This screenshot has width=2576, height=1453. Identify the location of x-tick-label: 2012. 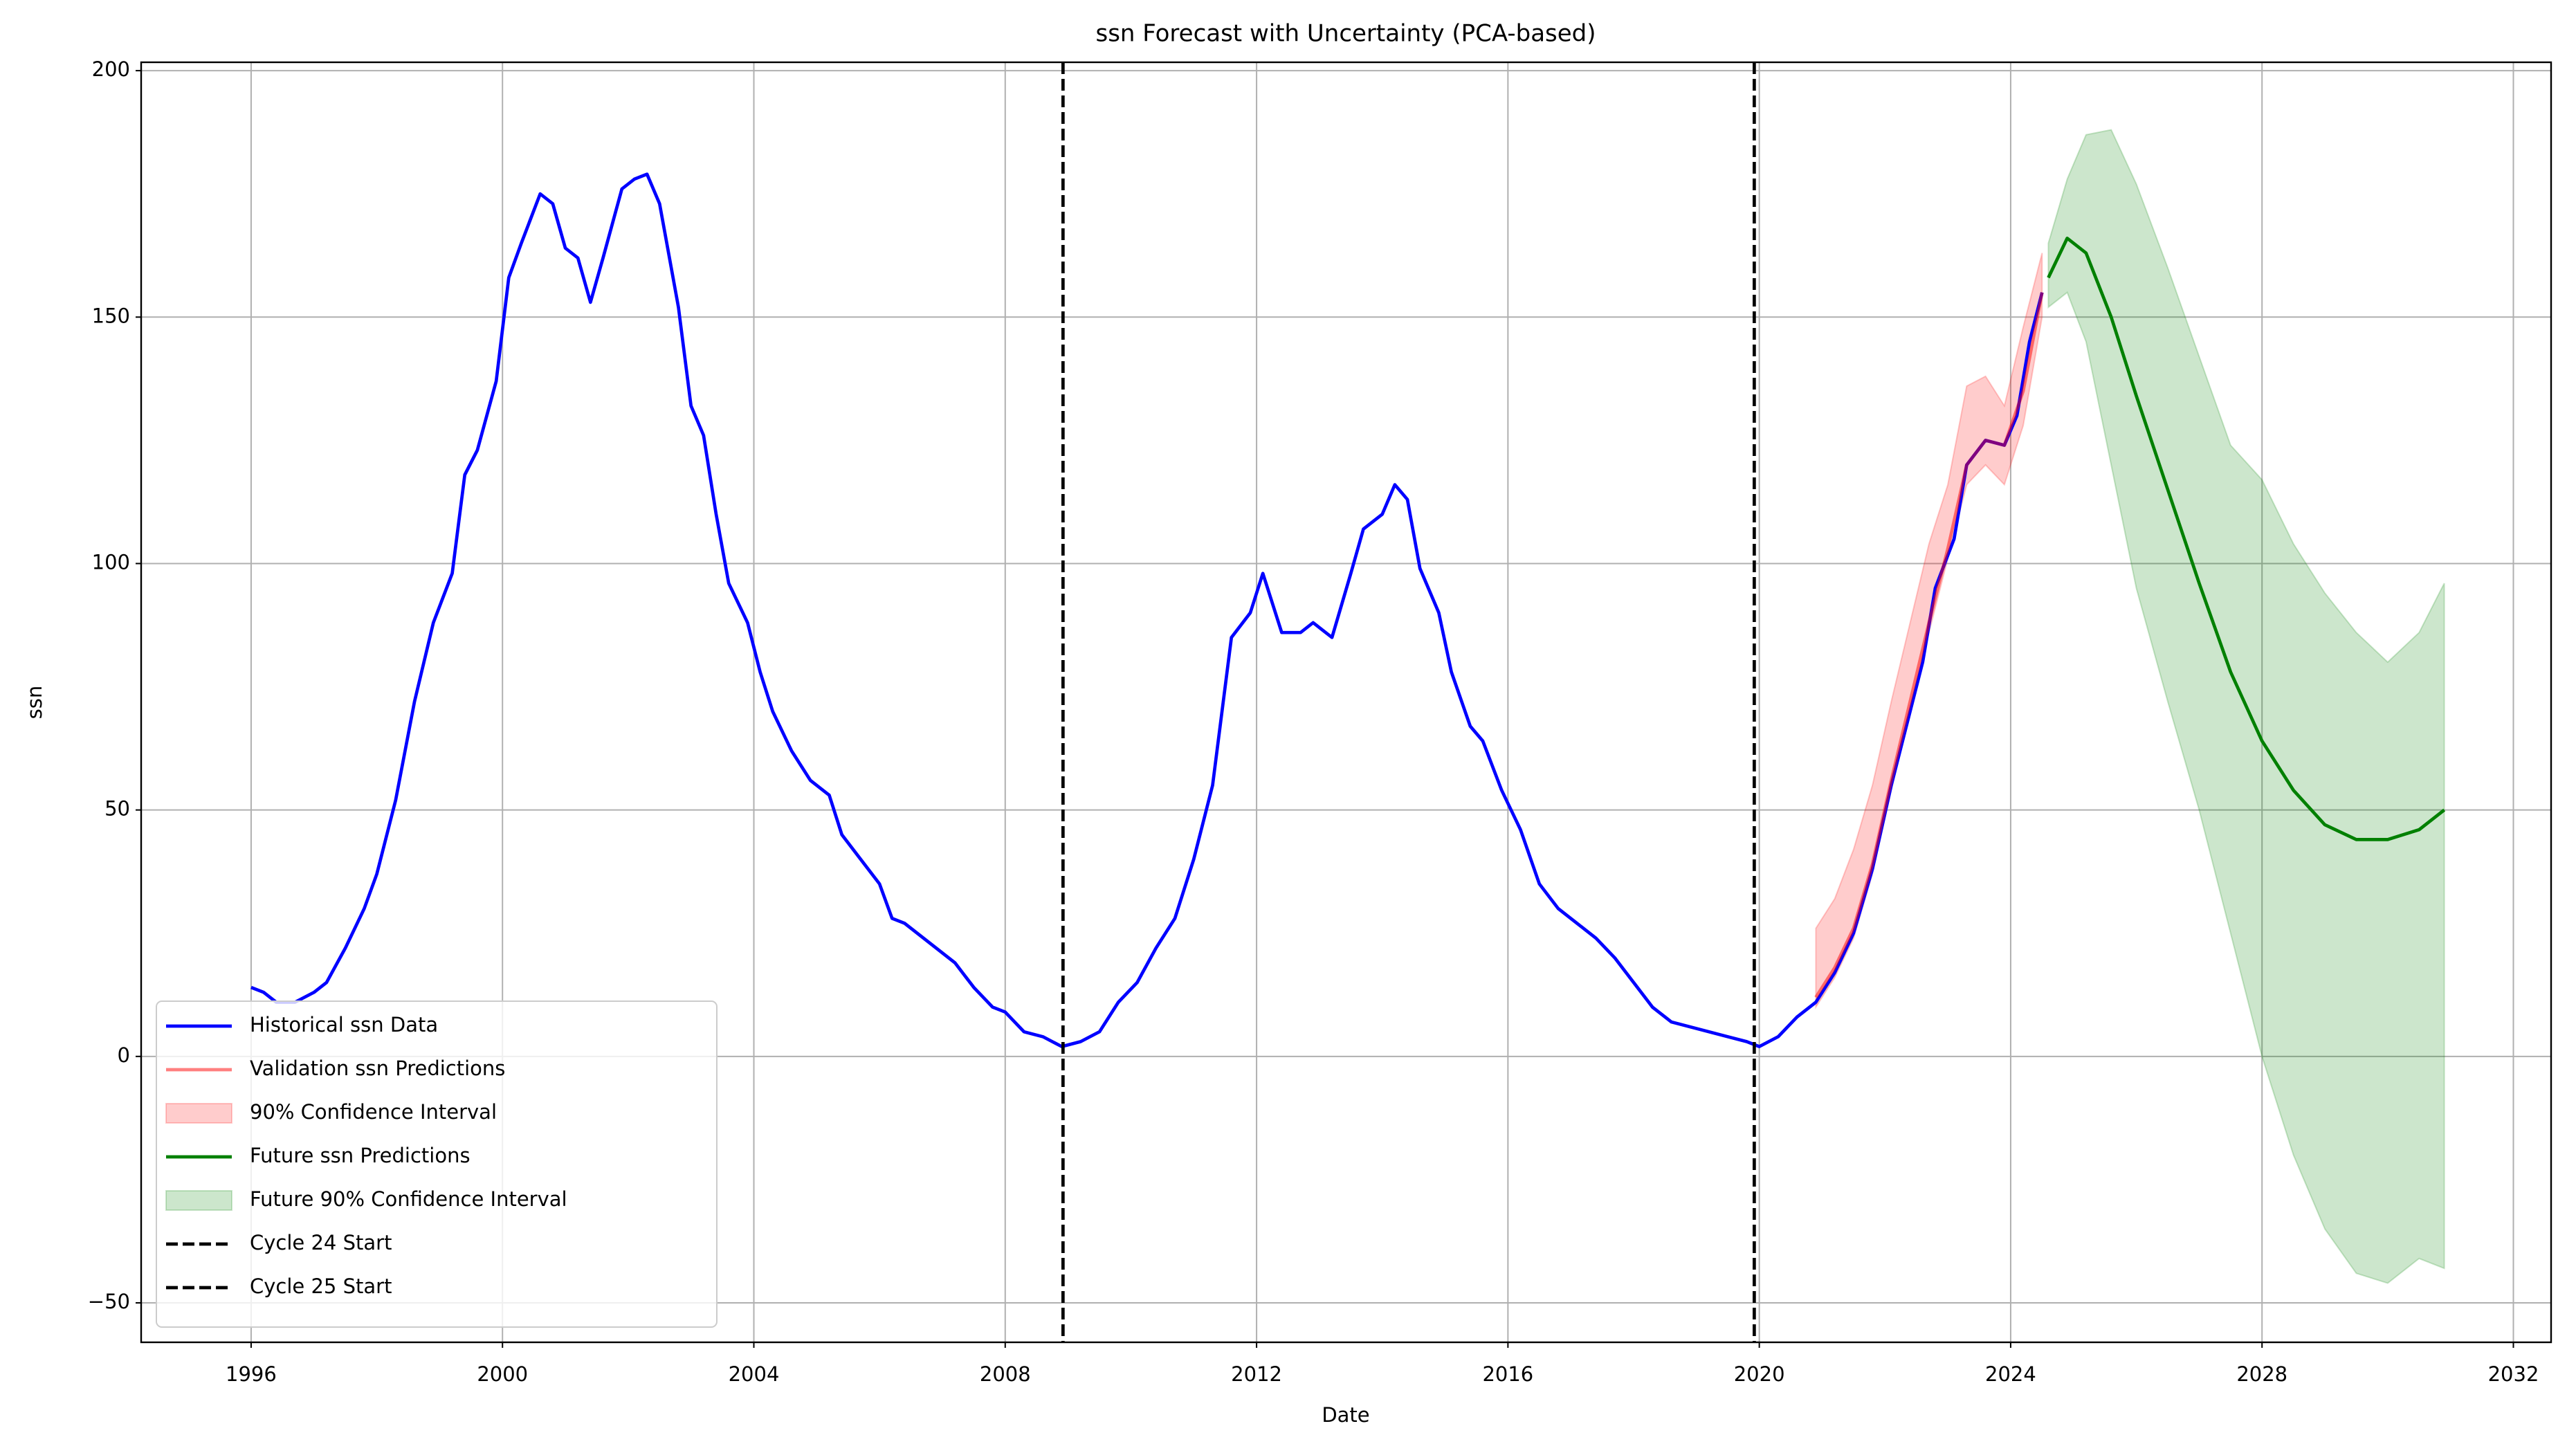
(1256, 1374).